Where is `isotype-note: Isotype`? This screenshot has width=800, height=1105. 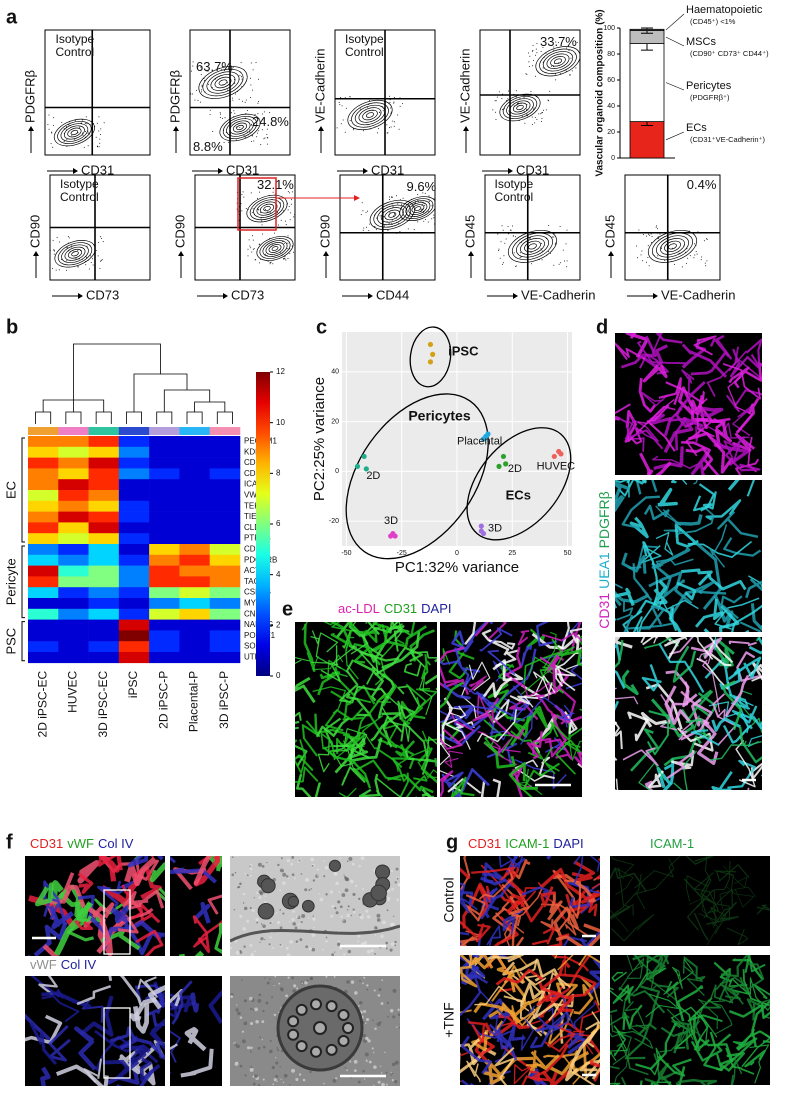
isotype-note: Isotype is located at coordinates (75, 39).